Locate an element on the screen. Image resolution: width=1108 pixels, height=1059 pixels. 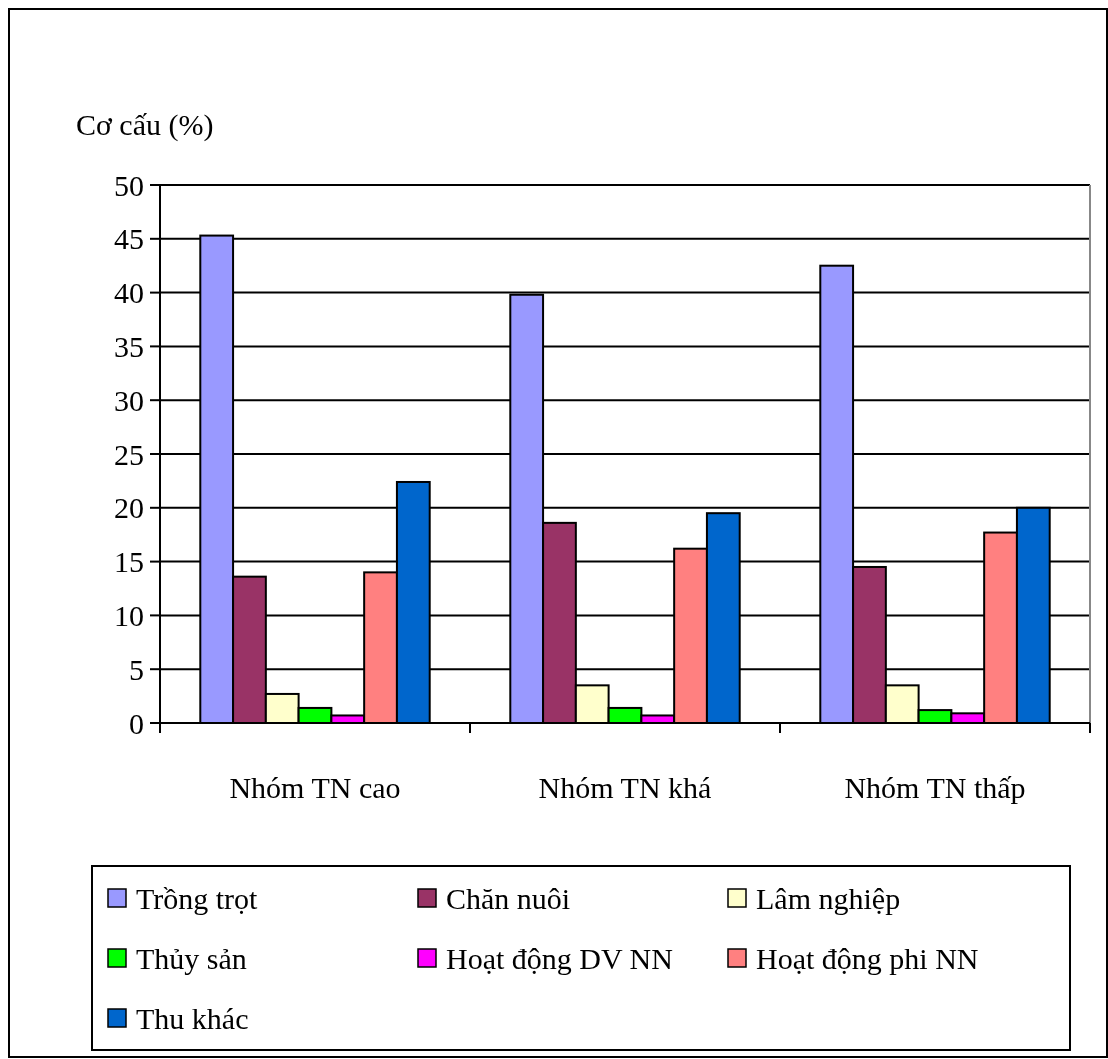
legend-label: Hoạt động phi NN is located at coordinates (867, 958).